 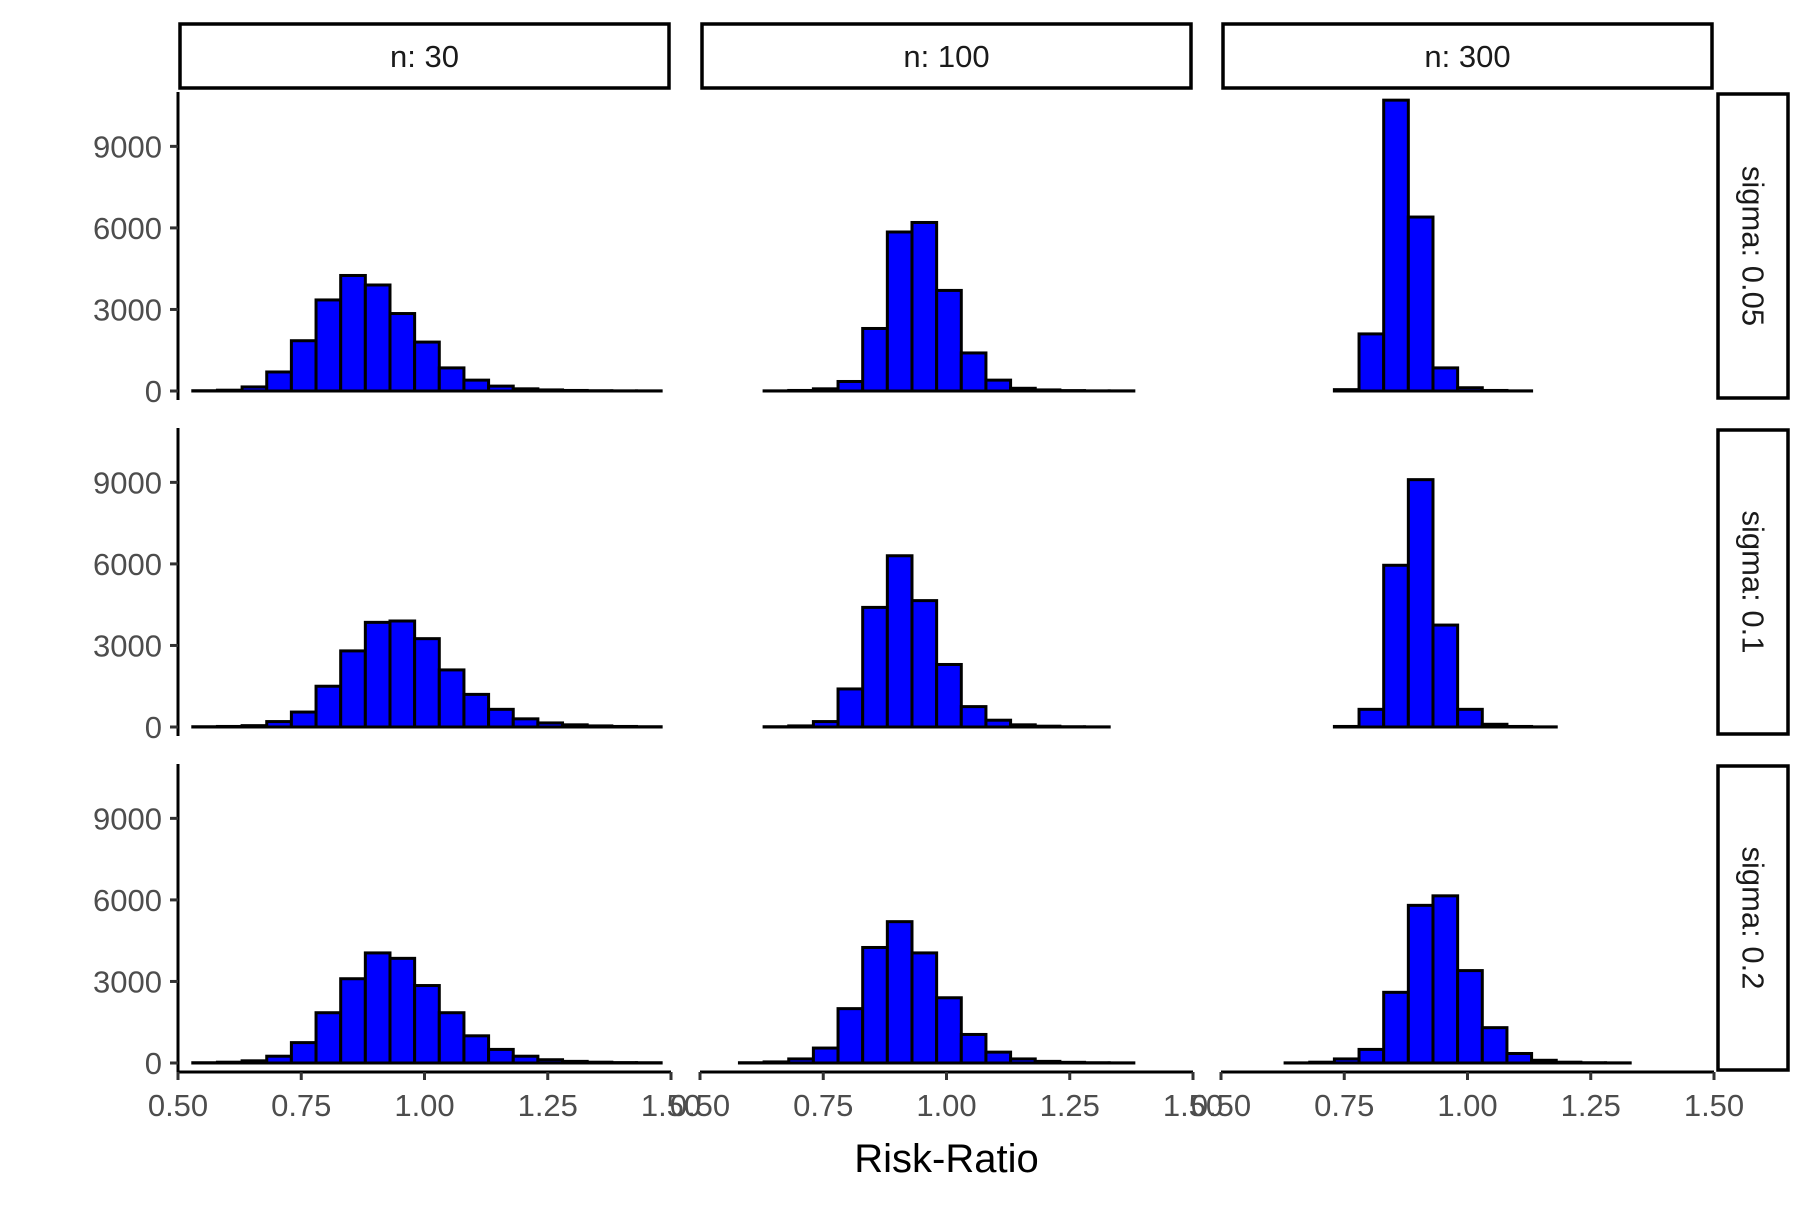 What do you see at coordinates (946, 1159) in the screenshot?
I see `x-axis-title: Risk-Ratio` at bounding box center [946, 1159].